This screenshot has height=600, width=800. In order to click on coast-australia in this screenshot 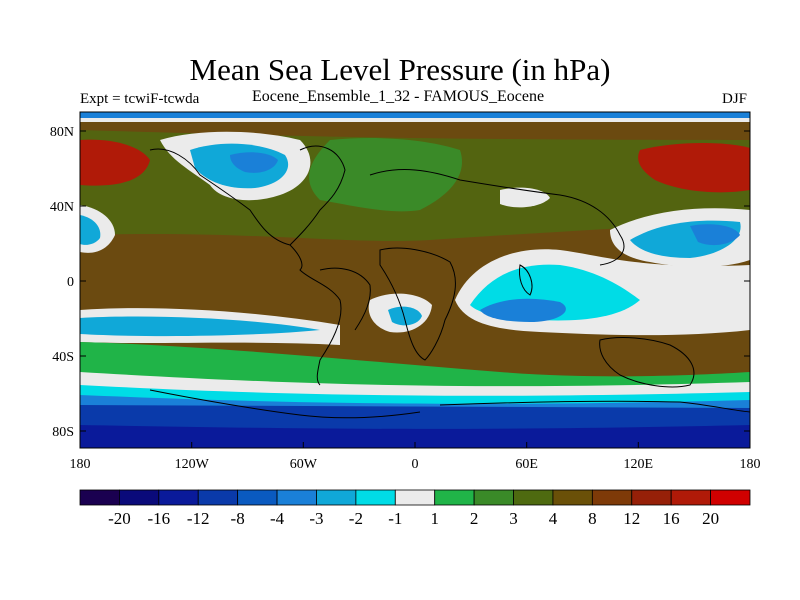, I will do `click(647, 362)`.